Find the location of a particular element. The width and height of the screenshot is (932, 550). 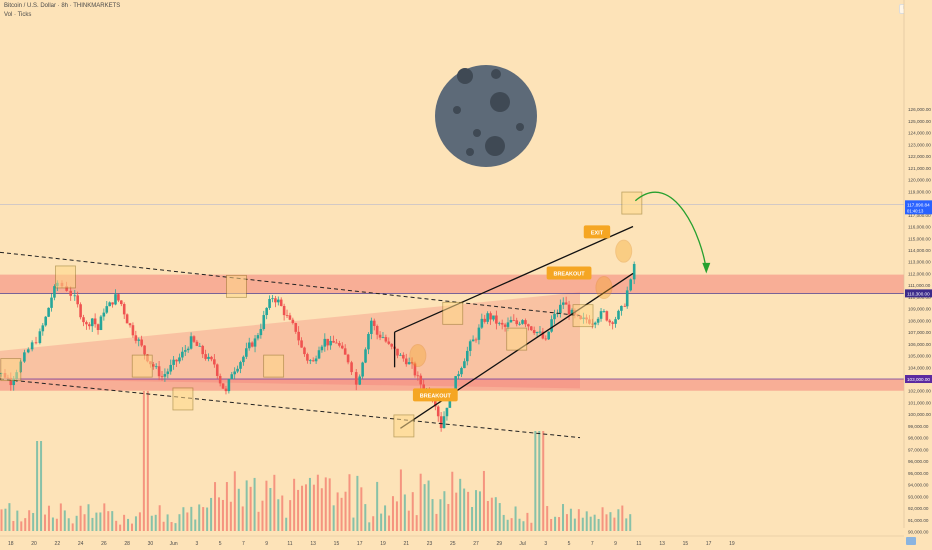

time-tick-label: 13 is located at coordinates (662, 544).